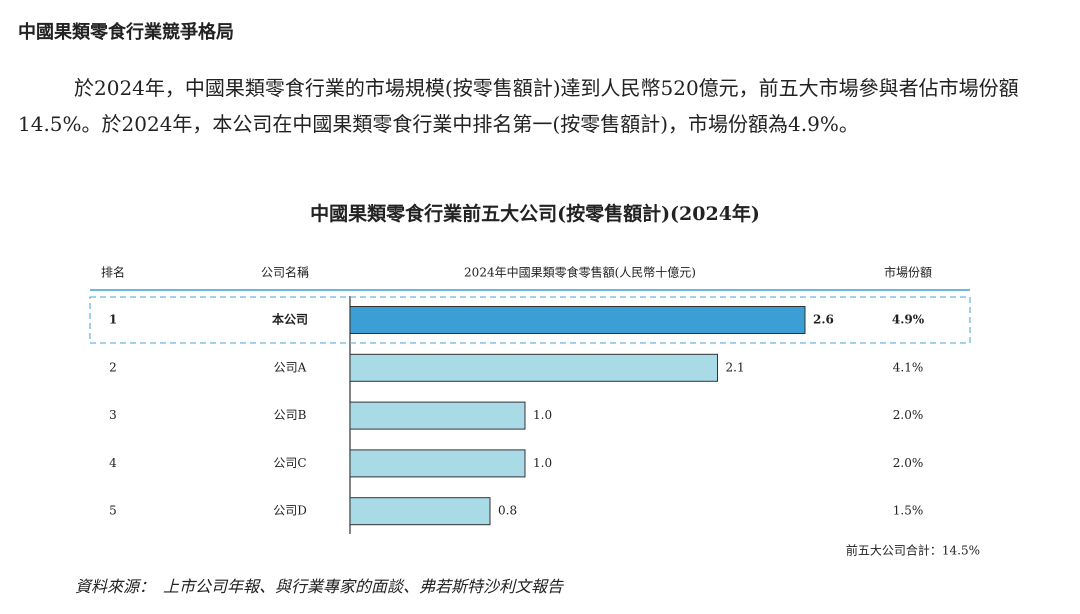 The height and width of the screenshot is (614, 1080). I want to click on column-header: 2024年中國果類零食零售額(人民幣十億元), so click(580, 272).